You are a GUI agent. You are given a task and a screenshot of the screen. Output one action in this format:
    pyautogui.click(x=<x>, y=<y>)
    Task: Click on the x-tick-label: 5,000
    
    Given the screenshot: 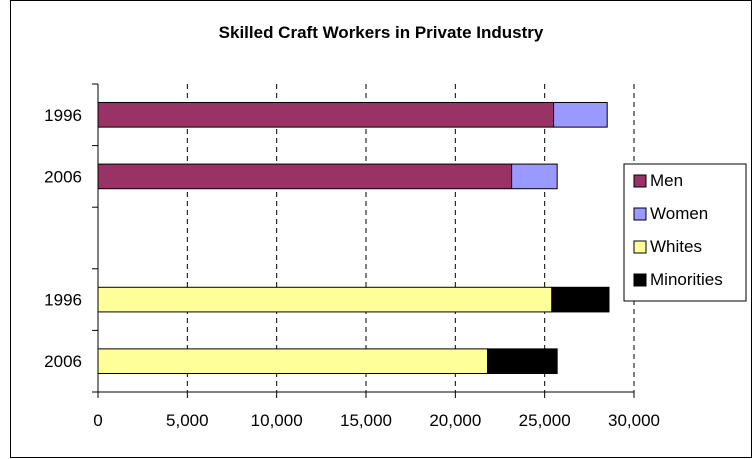 What is the action you would take?
    pyautogui.click(x=187, y=420)
    